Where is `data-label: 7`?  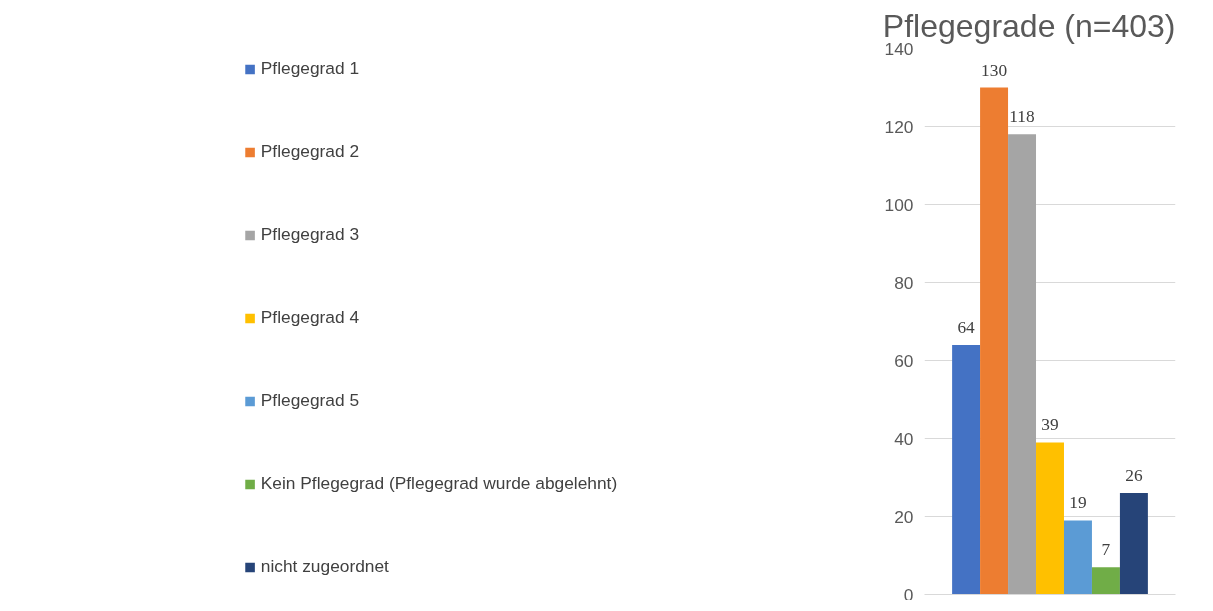
data-label: 7 is located at coordinates (1106, 550).